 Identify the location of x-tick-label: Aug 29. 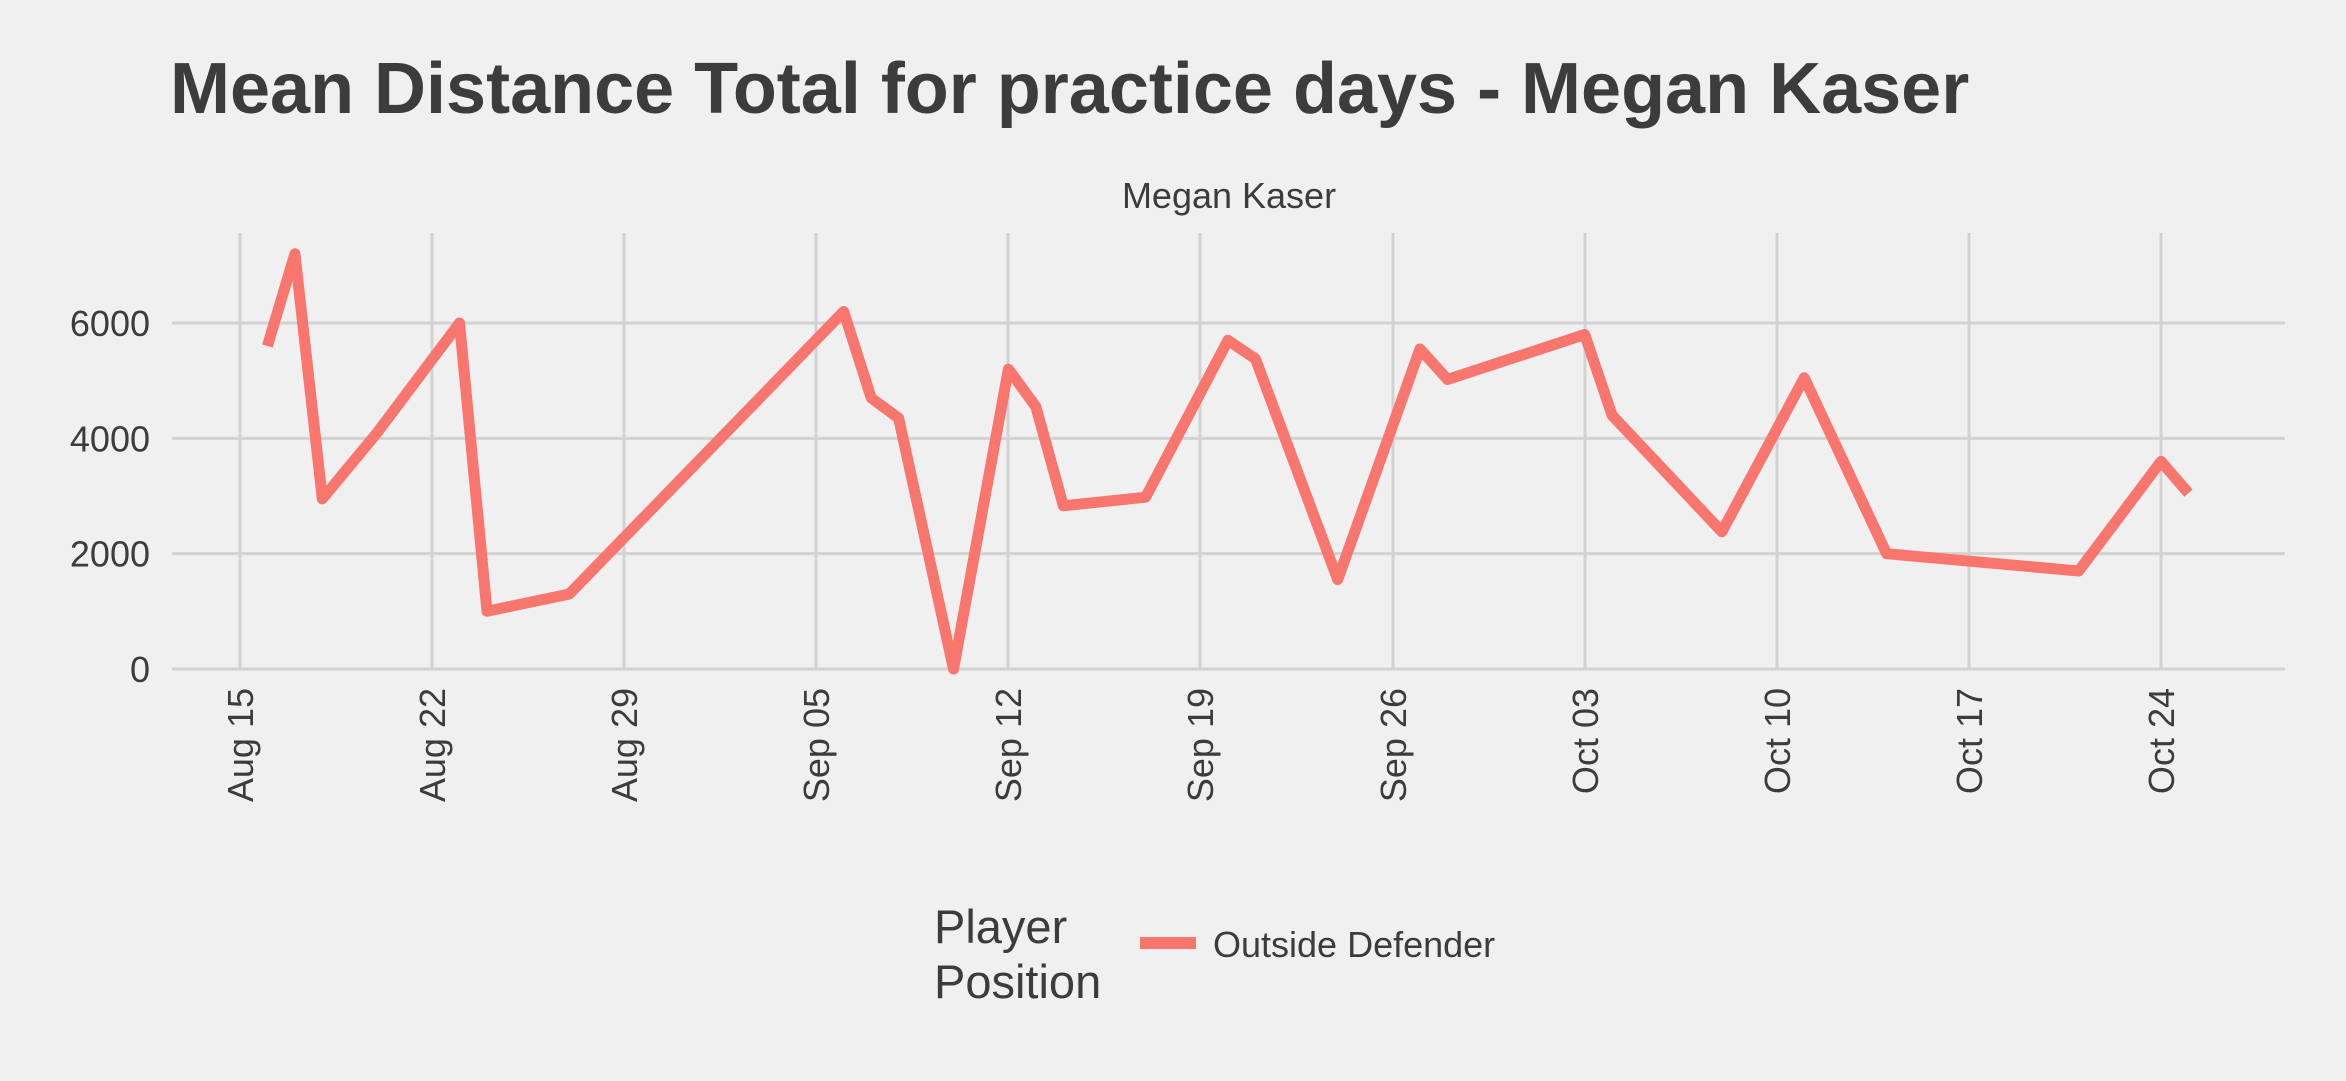
(624, 745).